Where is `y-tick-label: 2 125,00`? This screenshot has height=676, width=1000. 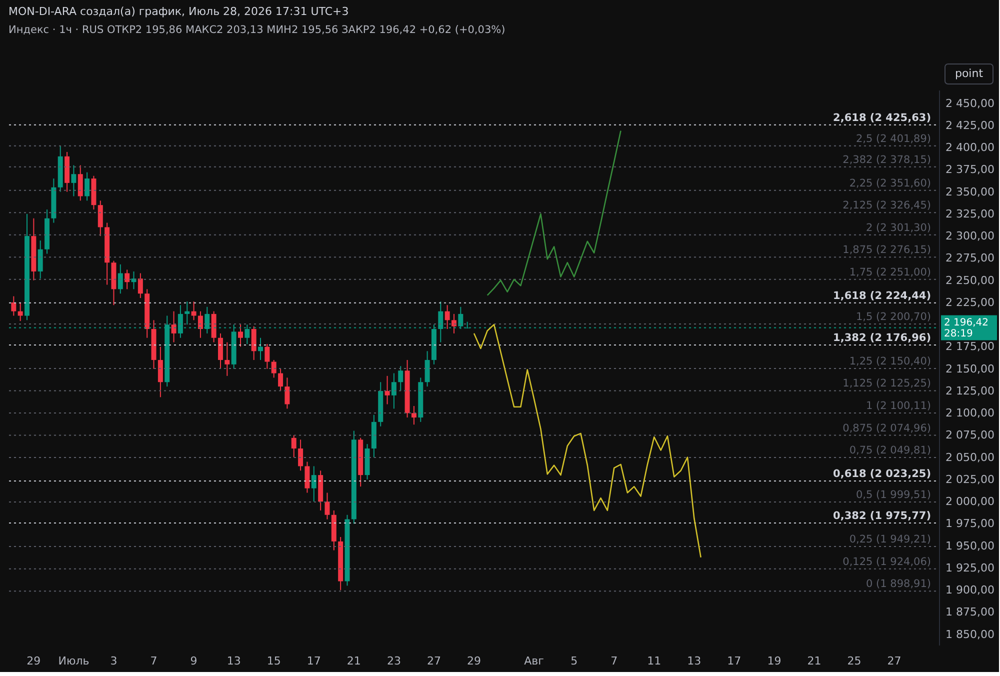
y-tick-label: 2 125,00 is located at coordinates (970, 391).